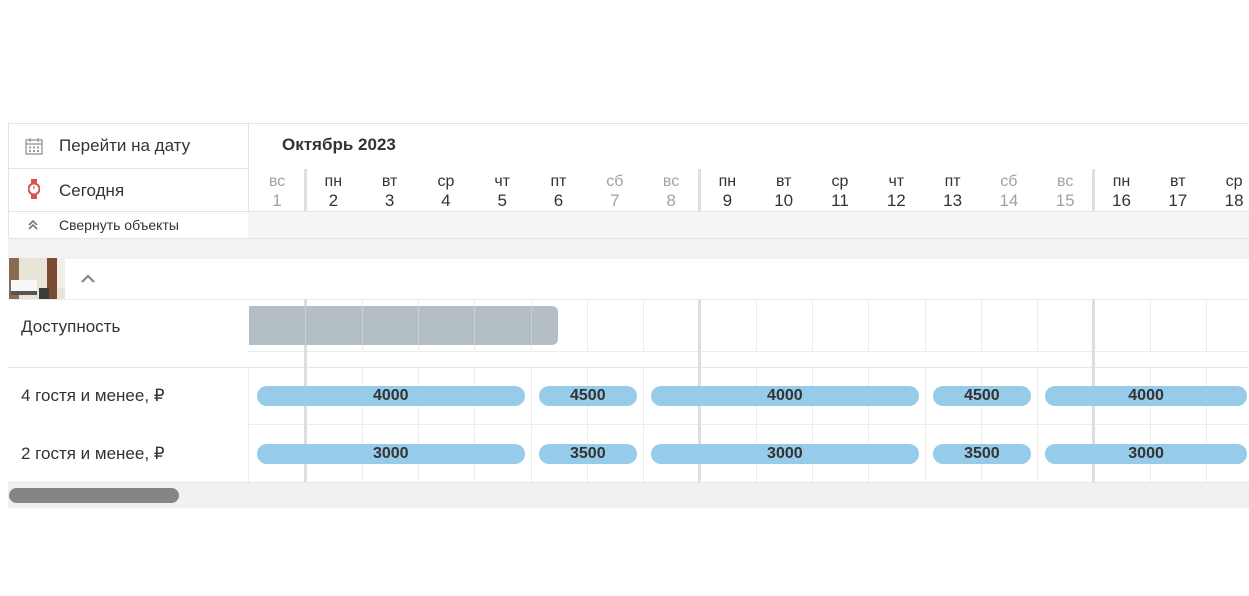 This screenshot has height=596, width=1249. Describe the element at coordinates (339, 144) in the screenshot. I see `month-title: Октябрь 2023` at that location.